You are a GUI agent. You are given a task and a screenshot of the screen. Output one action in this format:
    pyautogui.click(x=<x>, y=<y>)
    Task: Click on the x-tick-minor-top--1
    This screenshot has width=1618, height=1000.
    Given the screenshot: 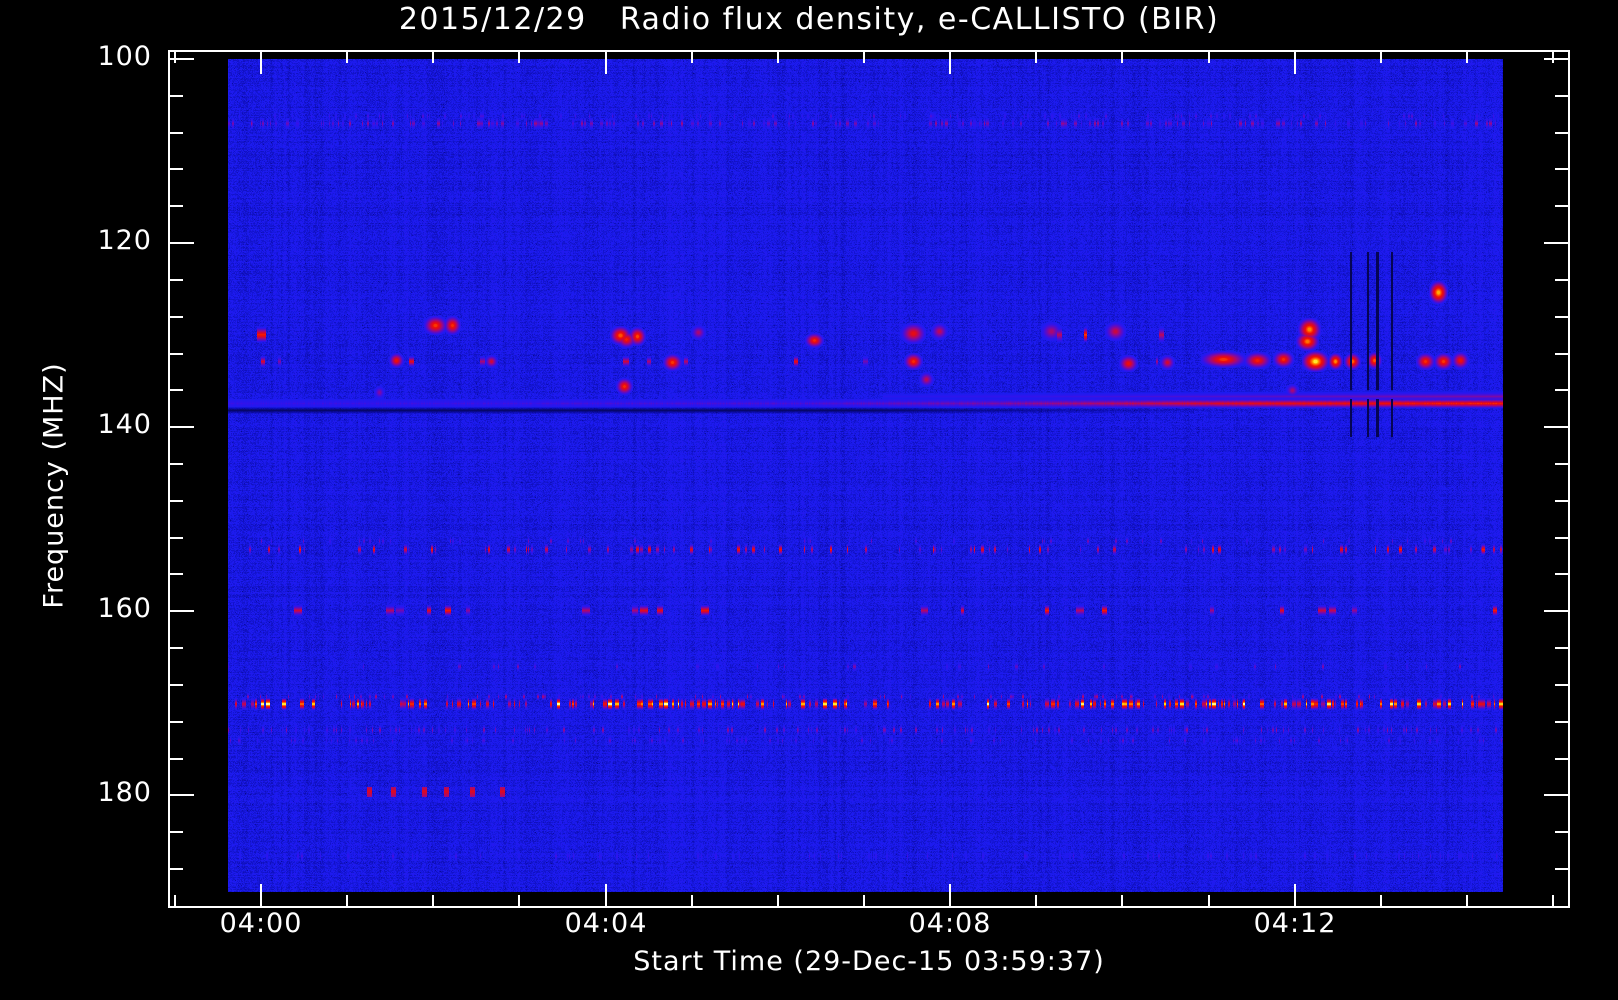 What is the action you would take?
    pyautogui.click(x=175, y=56)
    